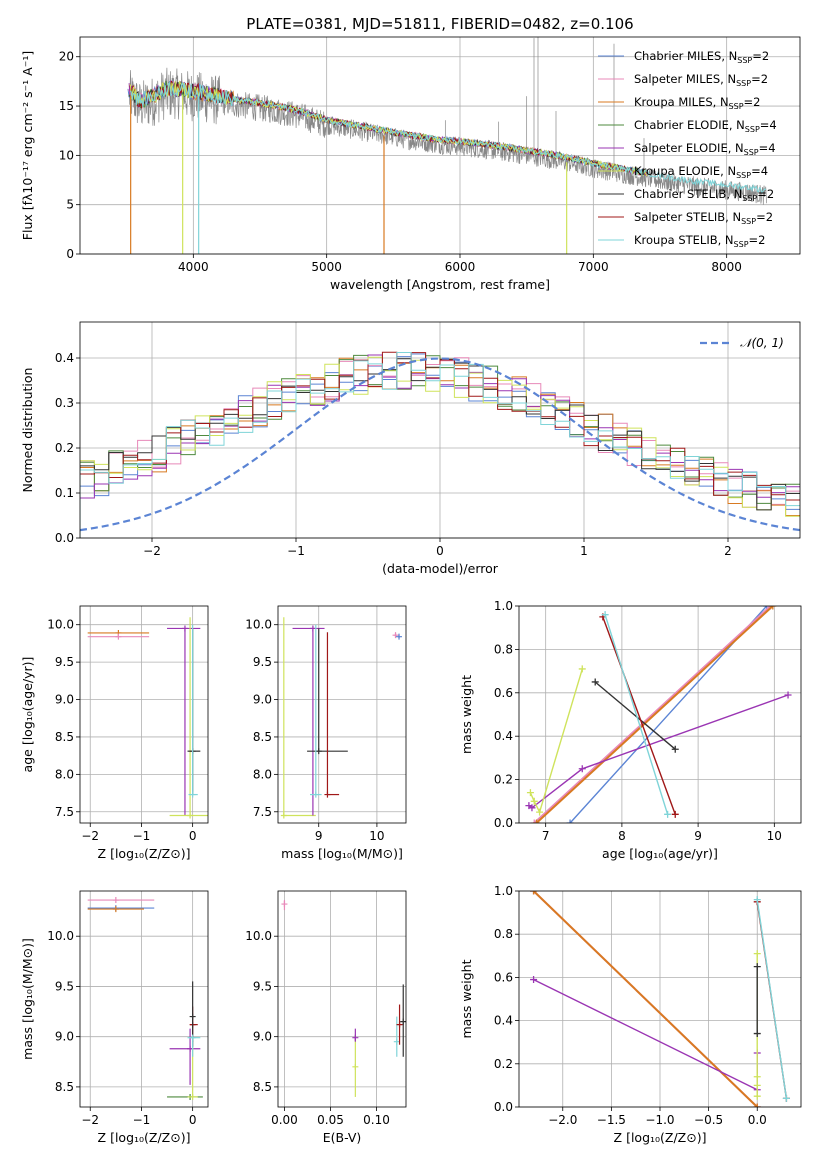 The image size is (819, 1170). What do you see at coordinates (697, 103) in the screenshot?
I see `legend-label: Kroupa MILES, NSSP=2` at bounding box center [697, 103].